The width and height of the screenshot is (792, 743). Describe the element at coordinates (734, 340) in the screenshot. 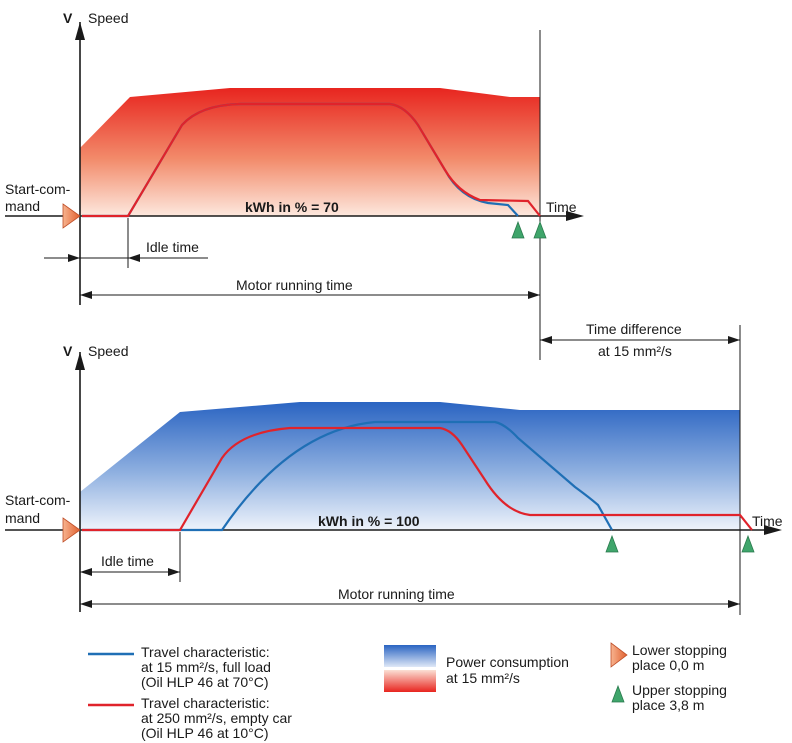

I see `time-diff-arrow-right` at that location.